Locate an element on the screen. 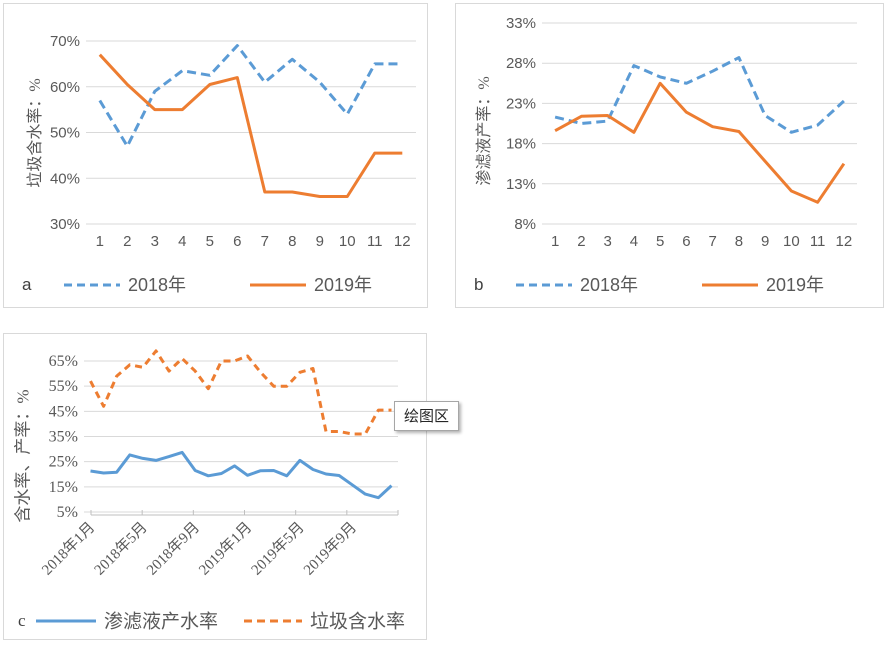 This screenshot has height=646, width=886. svg-text: 2019年5月 is located at coordinates (278, 549).